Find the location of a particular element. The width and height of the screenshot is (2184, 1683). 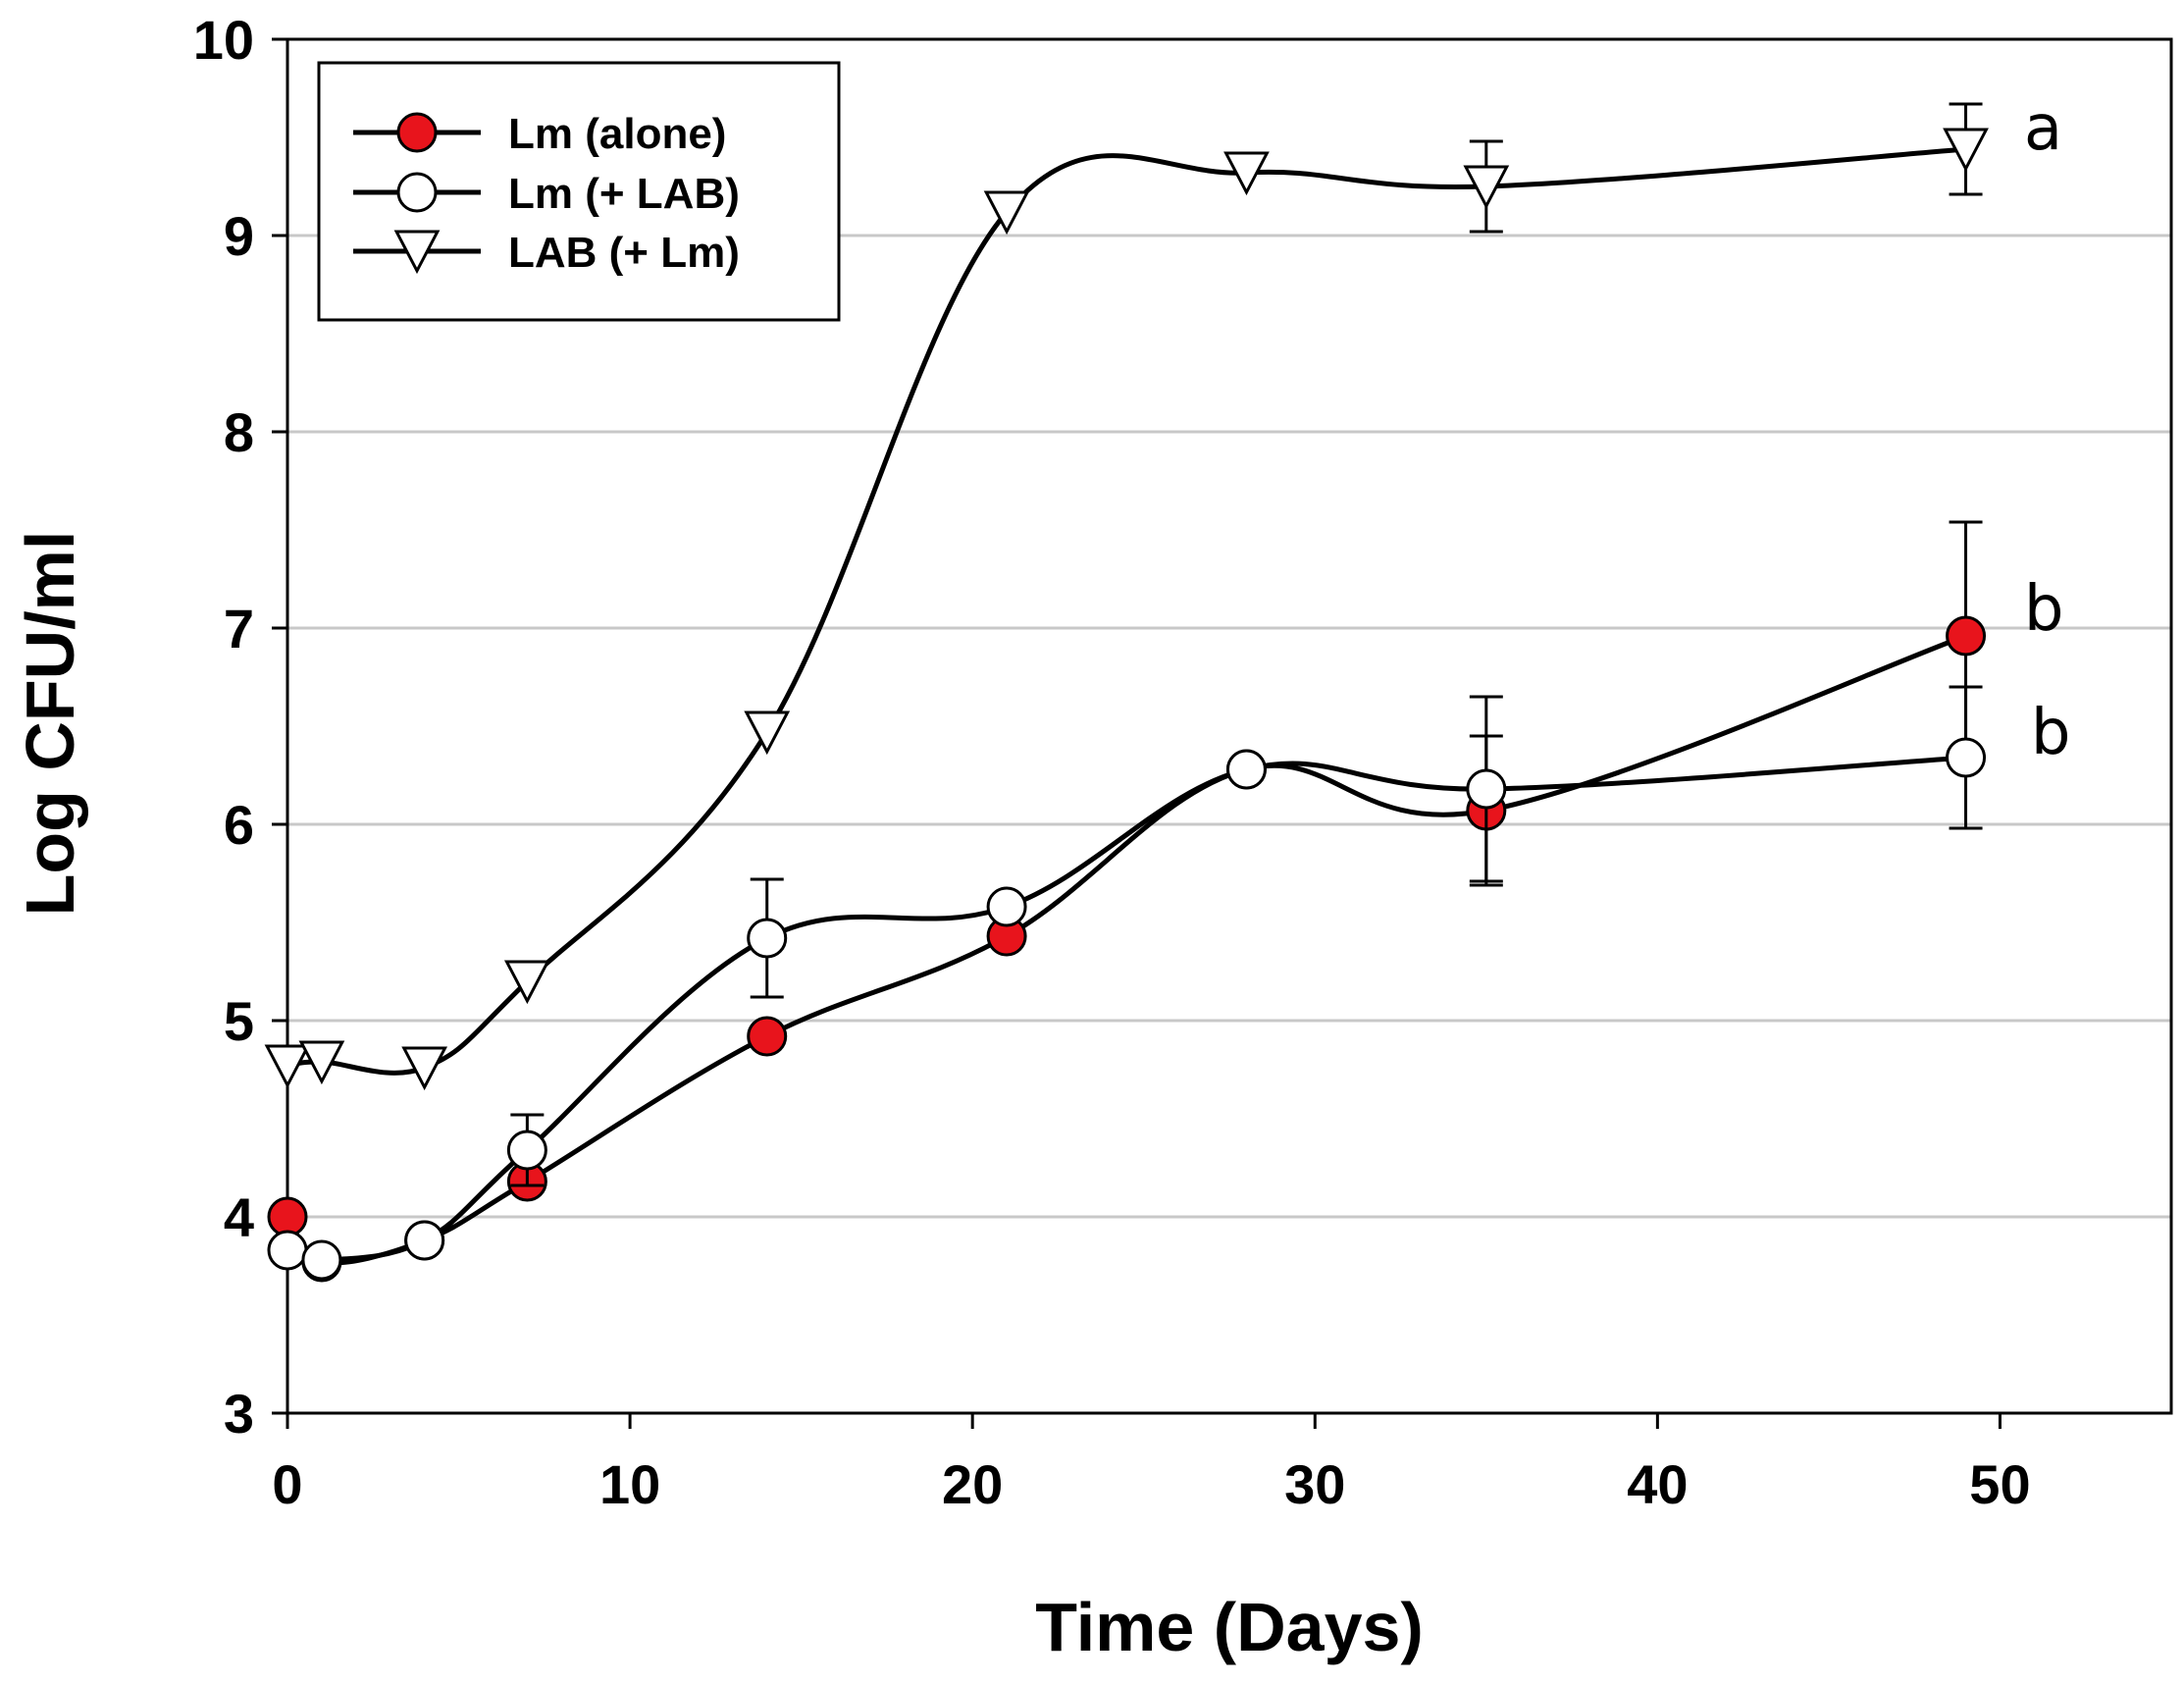

legend-item: Lm (alone) is located at coordinates (539, 134).